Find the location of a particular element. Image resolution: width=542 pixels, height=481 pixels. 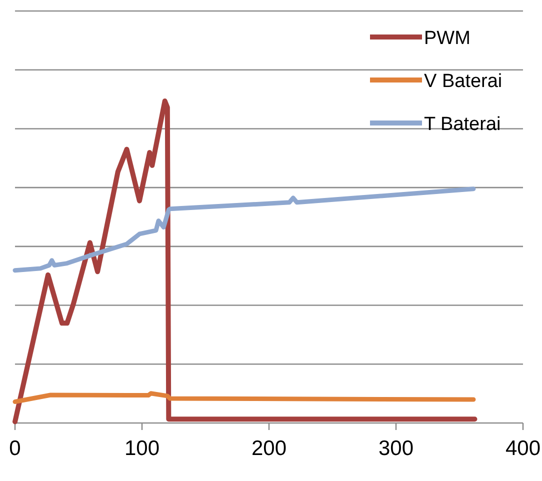

legend-label: V Baterai is located at coordinates (463, 81).